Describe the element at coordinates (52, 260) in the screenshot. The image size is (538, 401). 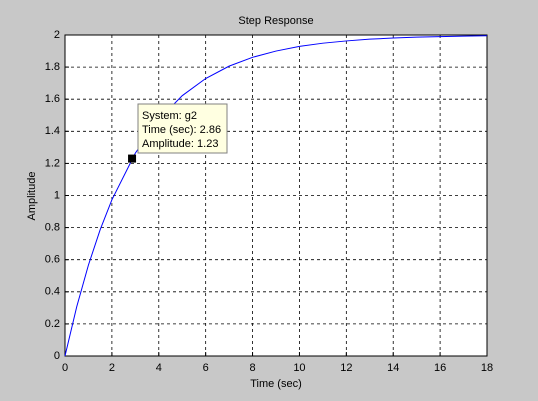
I see `y-tick-label: 0.6` at that location.